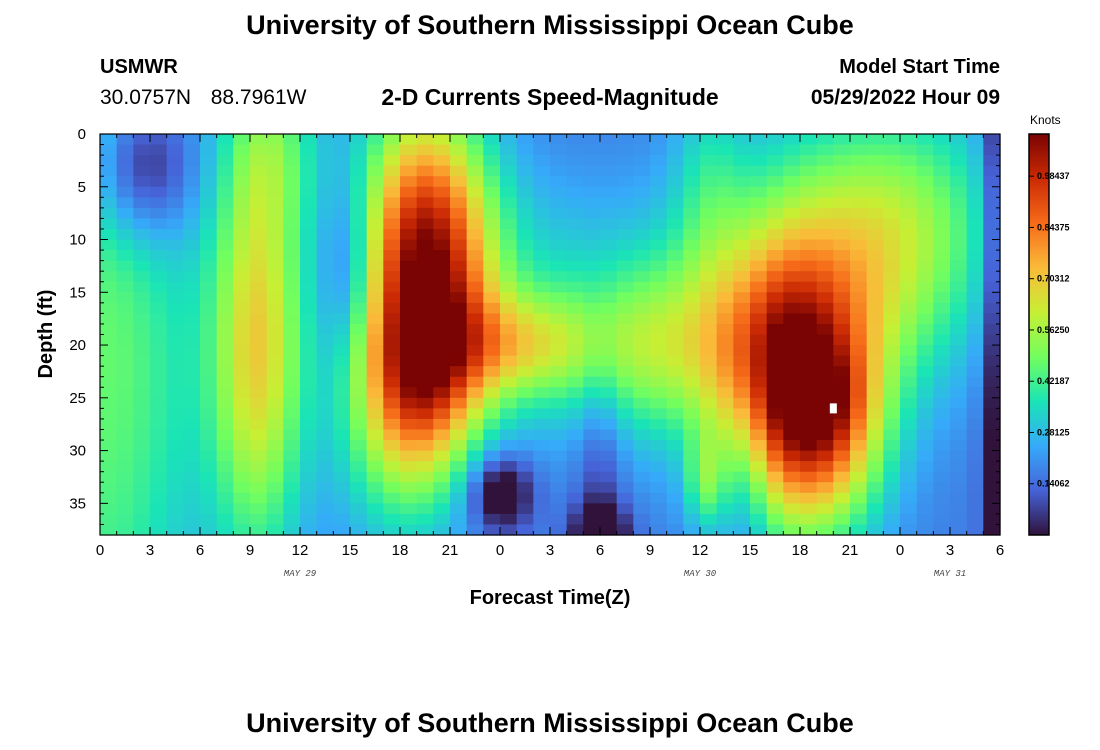 This screenshot has width=1100, height=750. I want to click on day-label: MAY 29, so click(300, 574).